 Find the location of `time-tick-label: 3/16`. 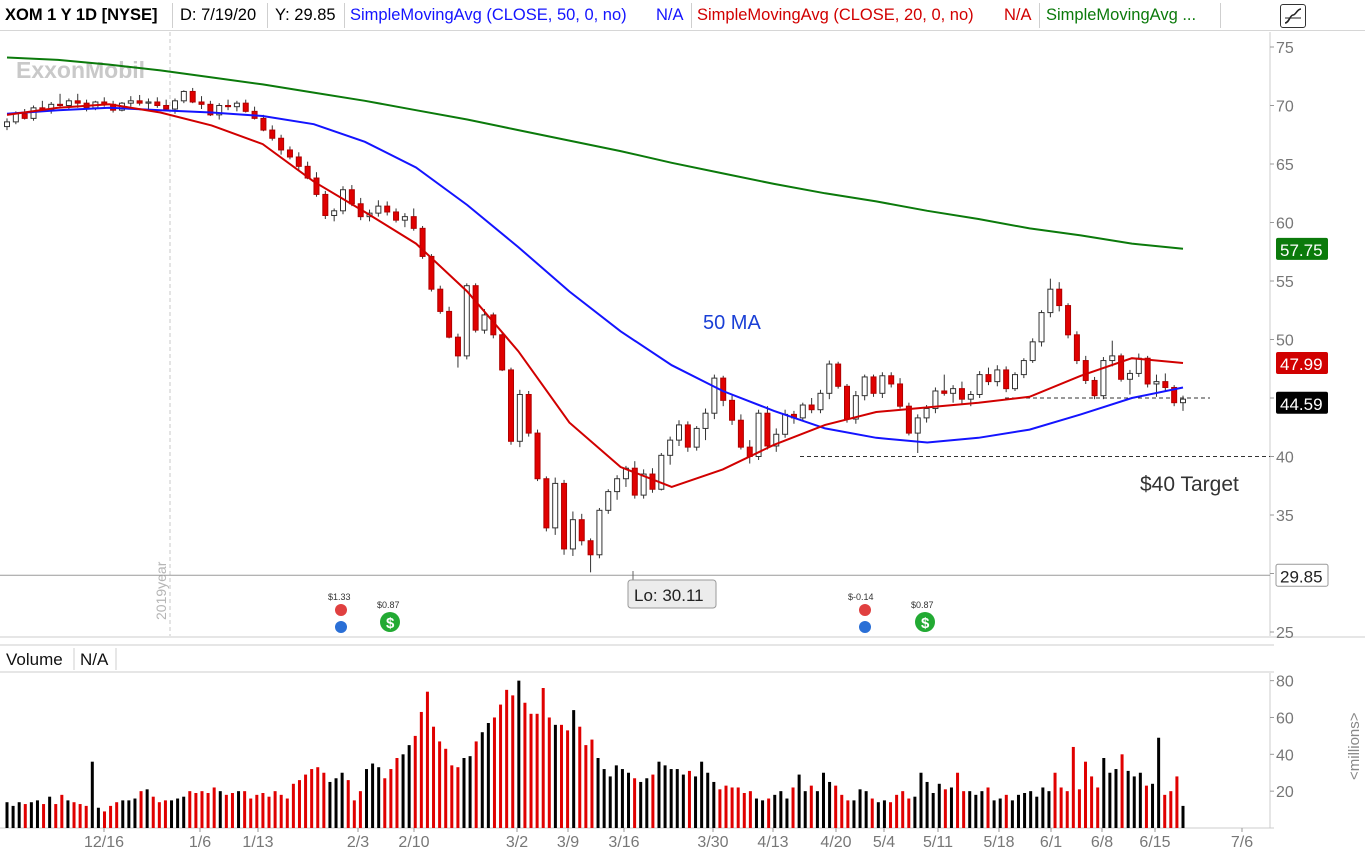

time-tick-label: 3/16 is located at coordinates (623, 842).